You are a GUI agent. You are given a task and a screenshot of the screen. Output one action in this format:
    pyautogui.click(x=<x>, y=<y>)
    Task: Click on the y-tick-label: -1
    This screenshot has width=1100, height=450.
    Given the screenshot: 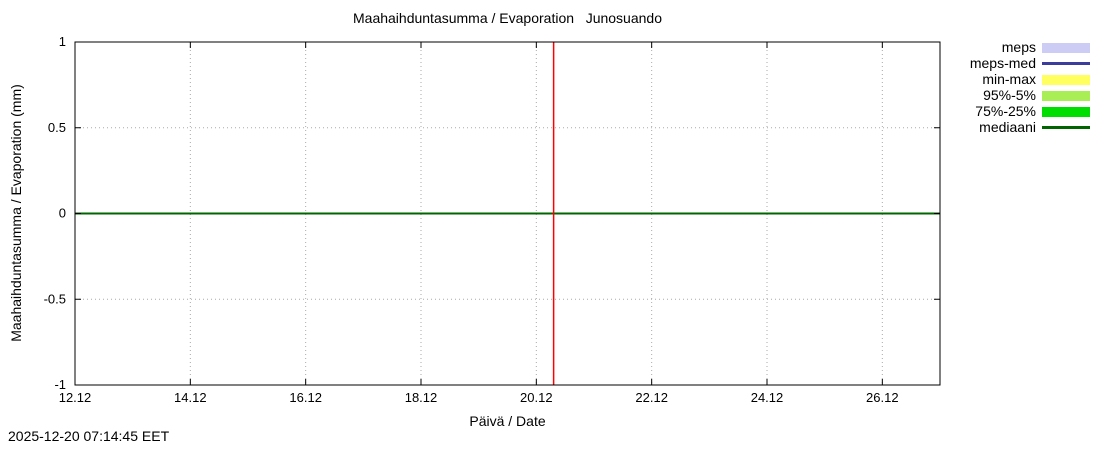 What is the action you would take?
    pyautogui.click(x=60, y=384)
    